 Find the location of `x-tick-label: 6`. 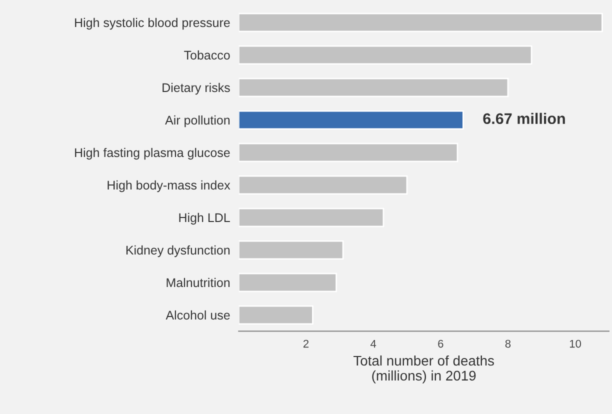

x-tick-label: 6 is located at coordinates (441, 344).